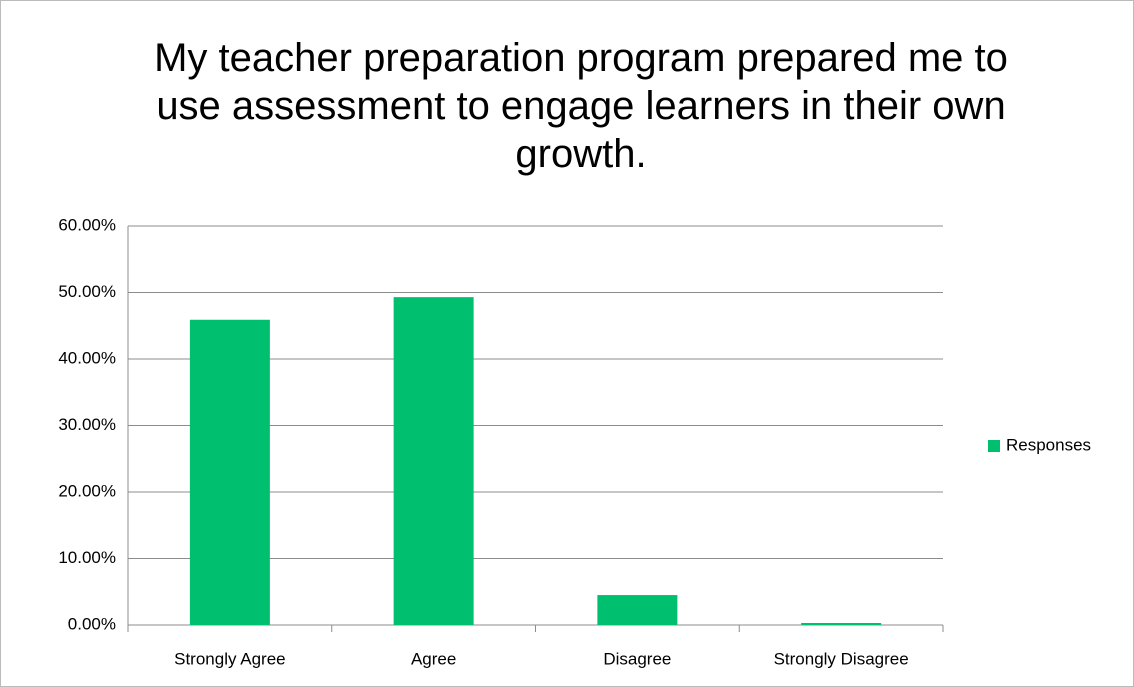  I want to click on y-tick-label: 10.00%, so click(87, 557).